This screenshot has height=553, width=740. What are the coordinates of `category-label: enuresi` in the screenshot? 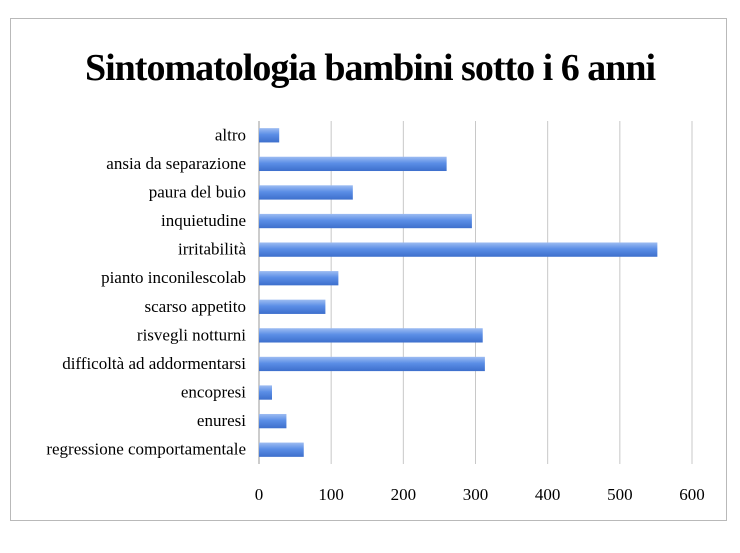 It's located at (221, 420).